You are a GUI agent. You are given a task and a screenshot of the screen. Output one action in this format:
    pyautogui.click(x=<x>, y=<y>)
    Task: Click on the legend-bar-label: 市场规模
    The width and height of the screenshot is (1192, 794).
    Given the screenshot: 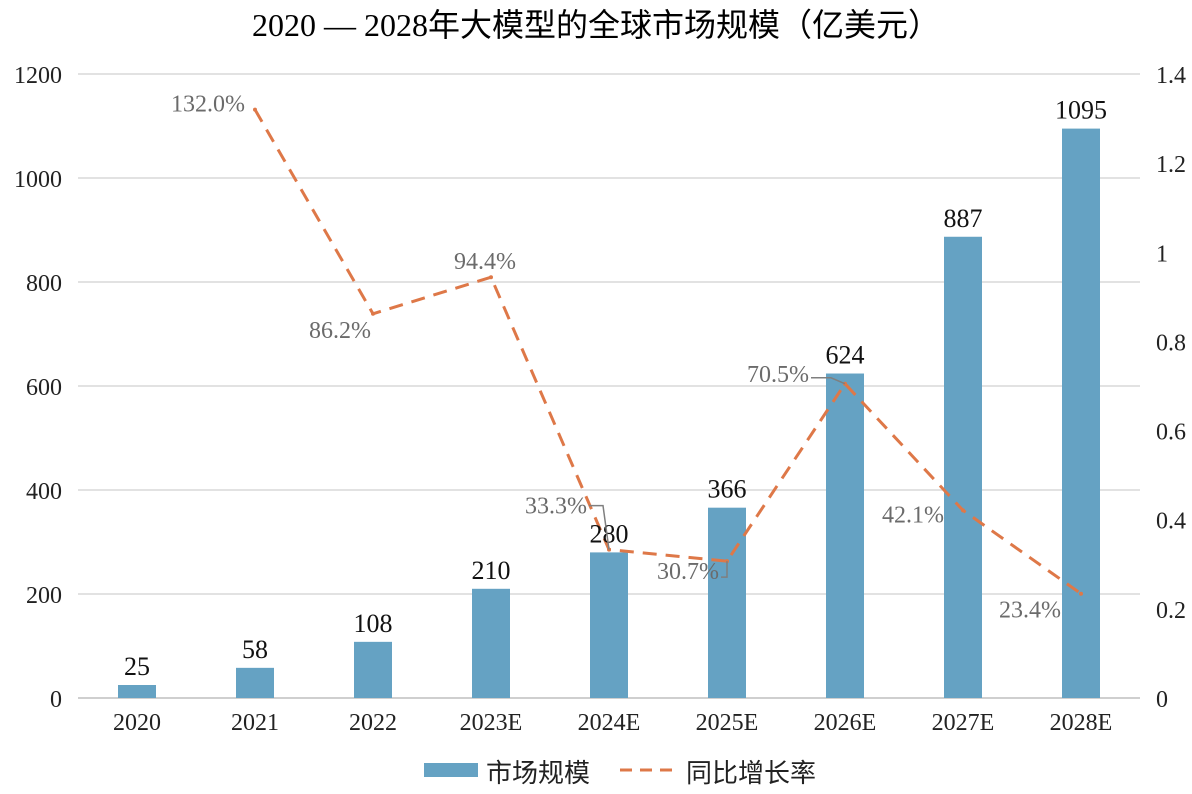 What is the action you would take?
    pyautogui.click(x=538, y=773)
    